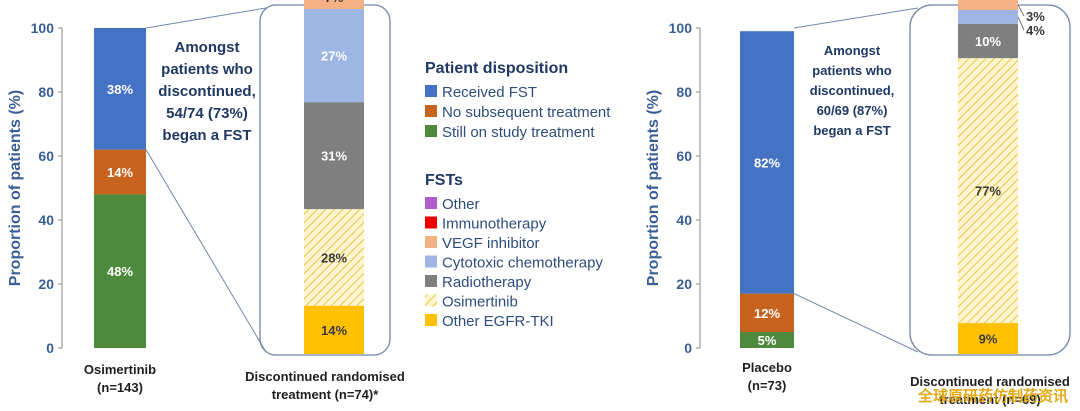 This screenshot has height=411, width=1080. I want to click on annotation-text: 60/69 (87%), so click(852, 110).